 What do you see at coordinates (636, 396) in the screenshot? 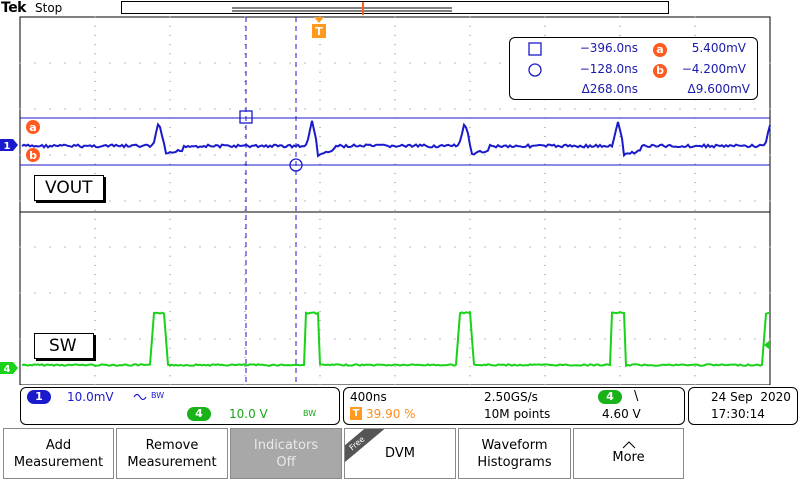
I see `trigger-slope-icon: \` at bounding box center [636, 396].